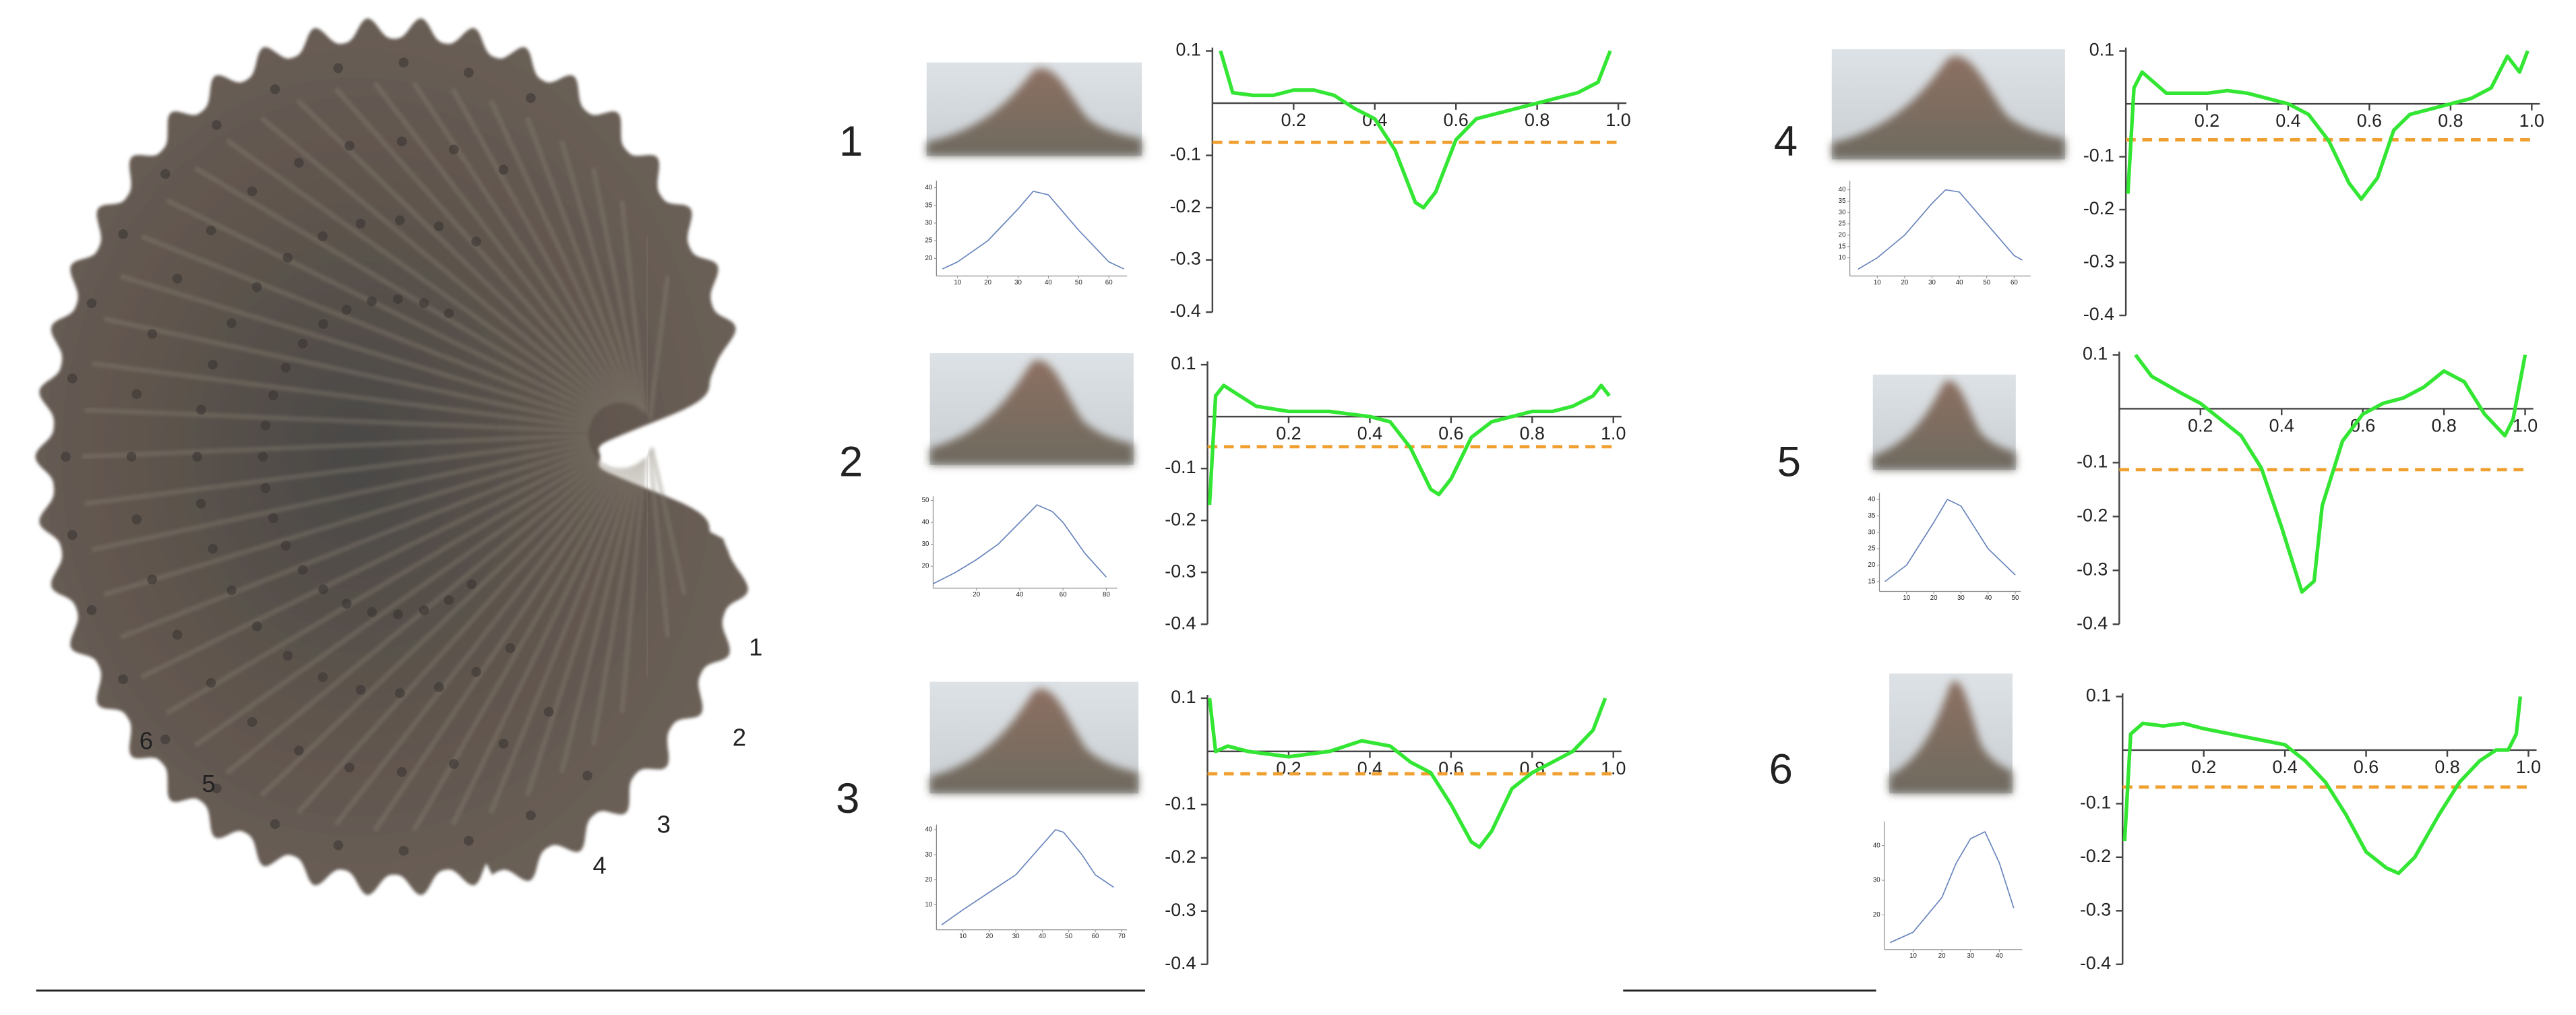 This screenshot has width=2576, height=1015. I want to click on crop-bump, so click(1951, 737).